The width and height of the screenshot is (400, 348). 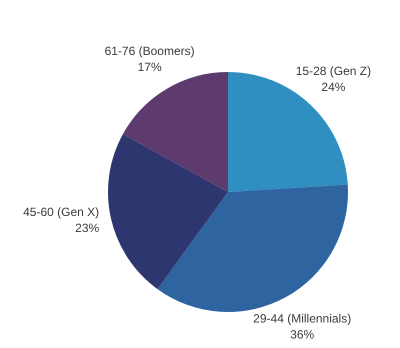 What do you see at coordinates (302, 318) in the screenshot?
I see `slice-label: 29-44 (Millennials)` at bounding box center [302, 318].